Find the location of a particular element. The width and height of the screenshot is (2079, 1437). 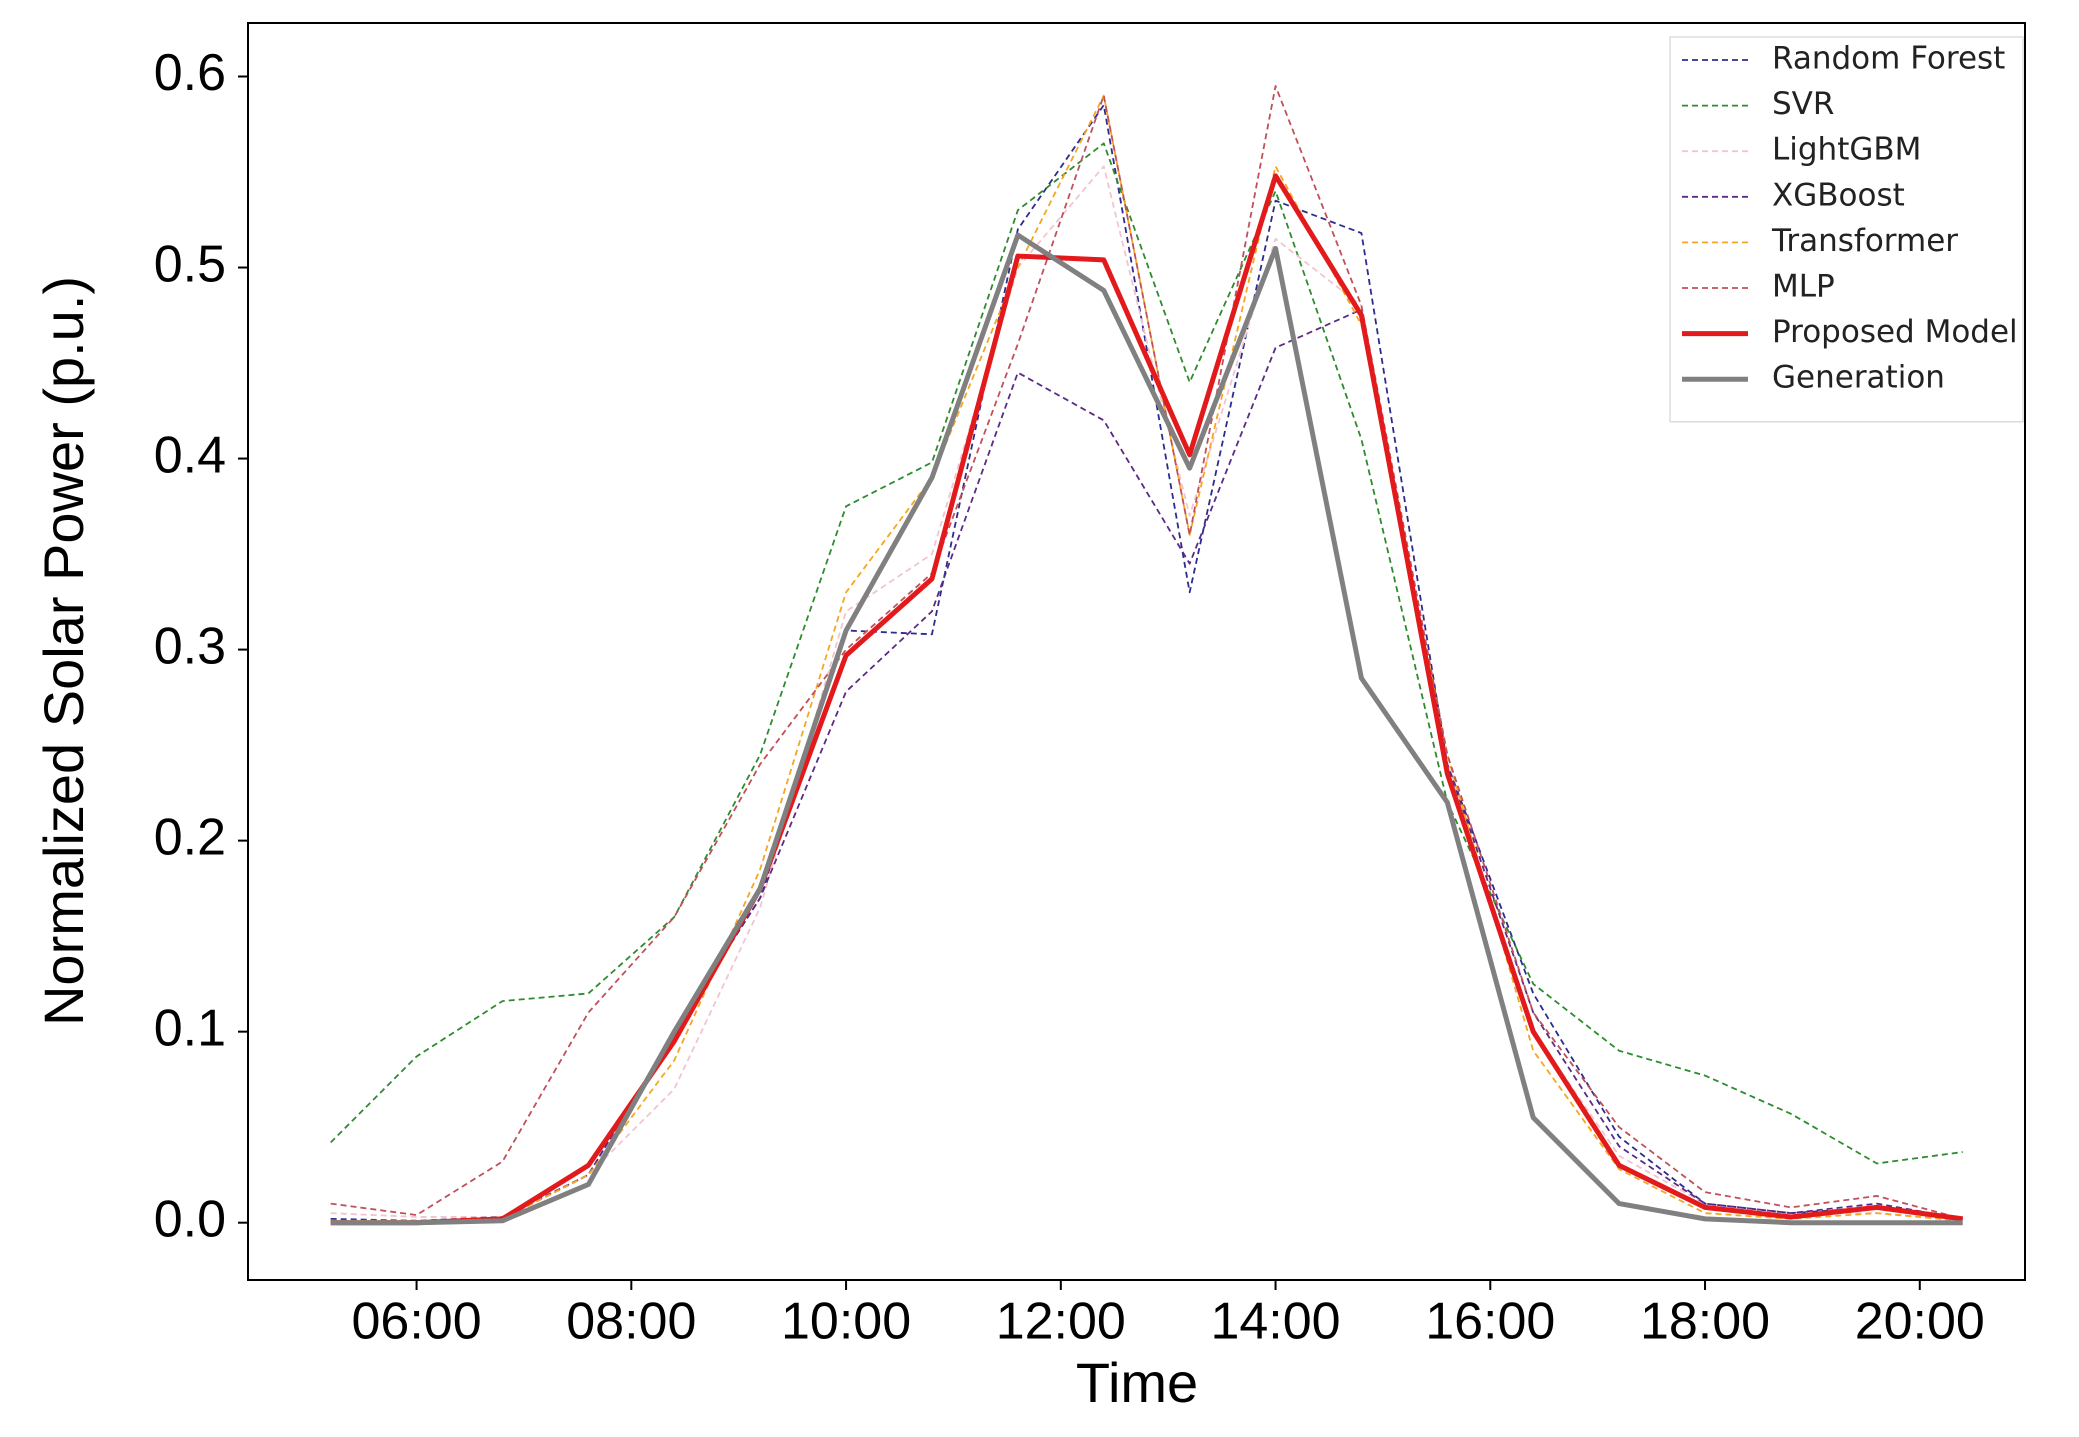

legend-frame is located at coordinates (1846, 229).